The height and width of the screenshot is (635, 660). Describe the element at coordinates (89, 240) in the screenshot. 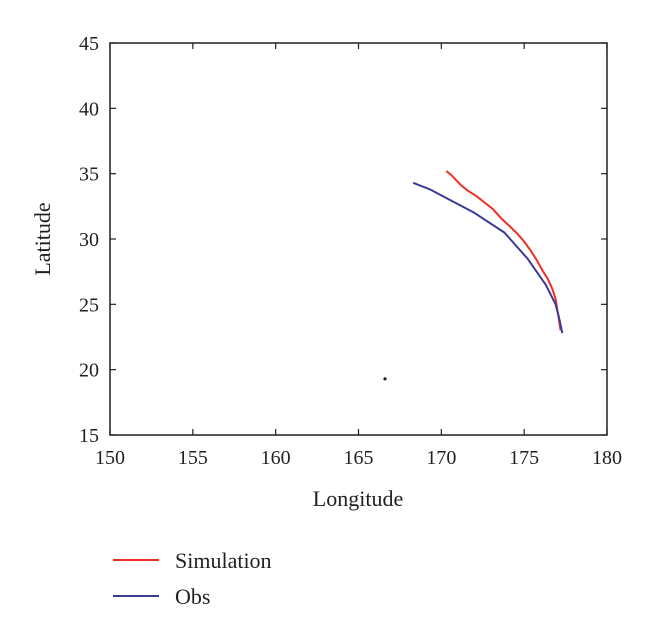

I see `y-tick-label: 30` at that location.